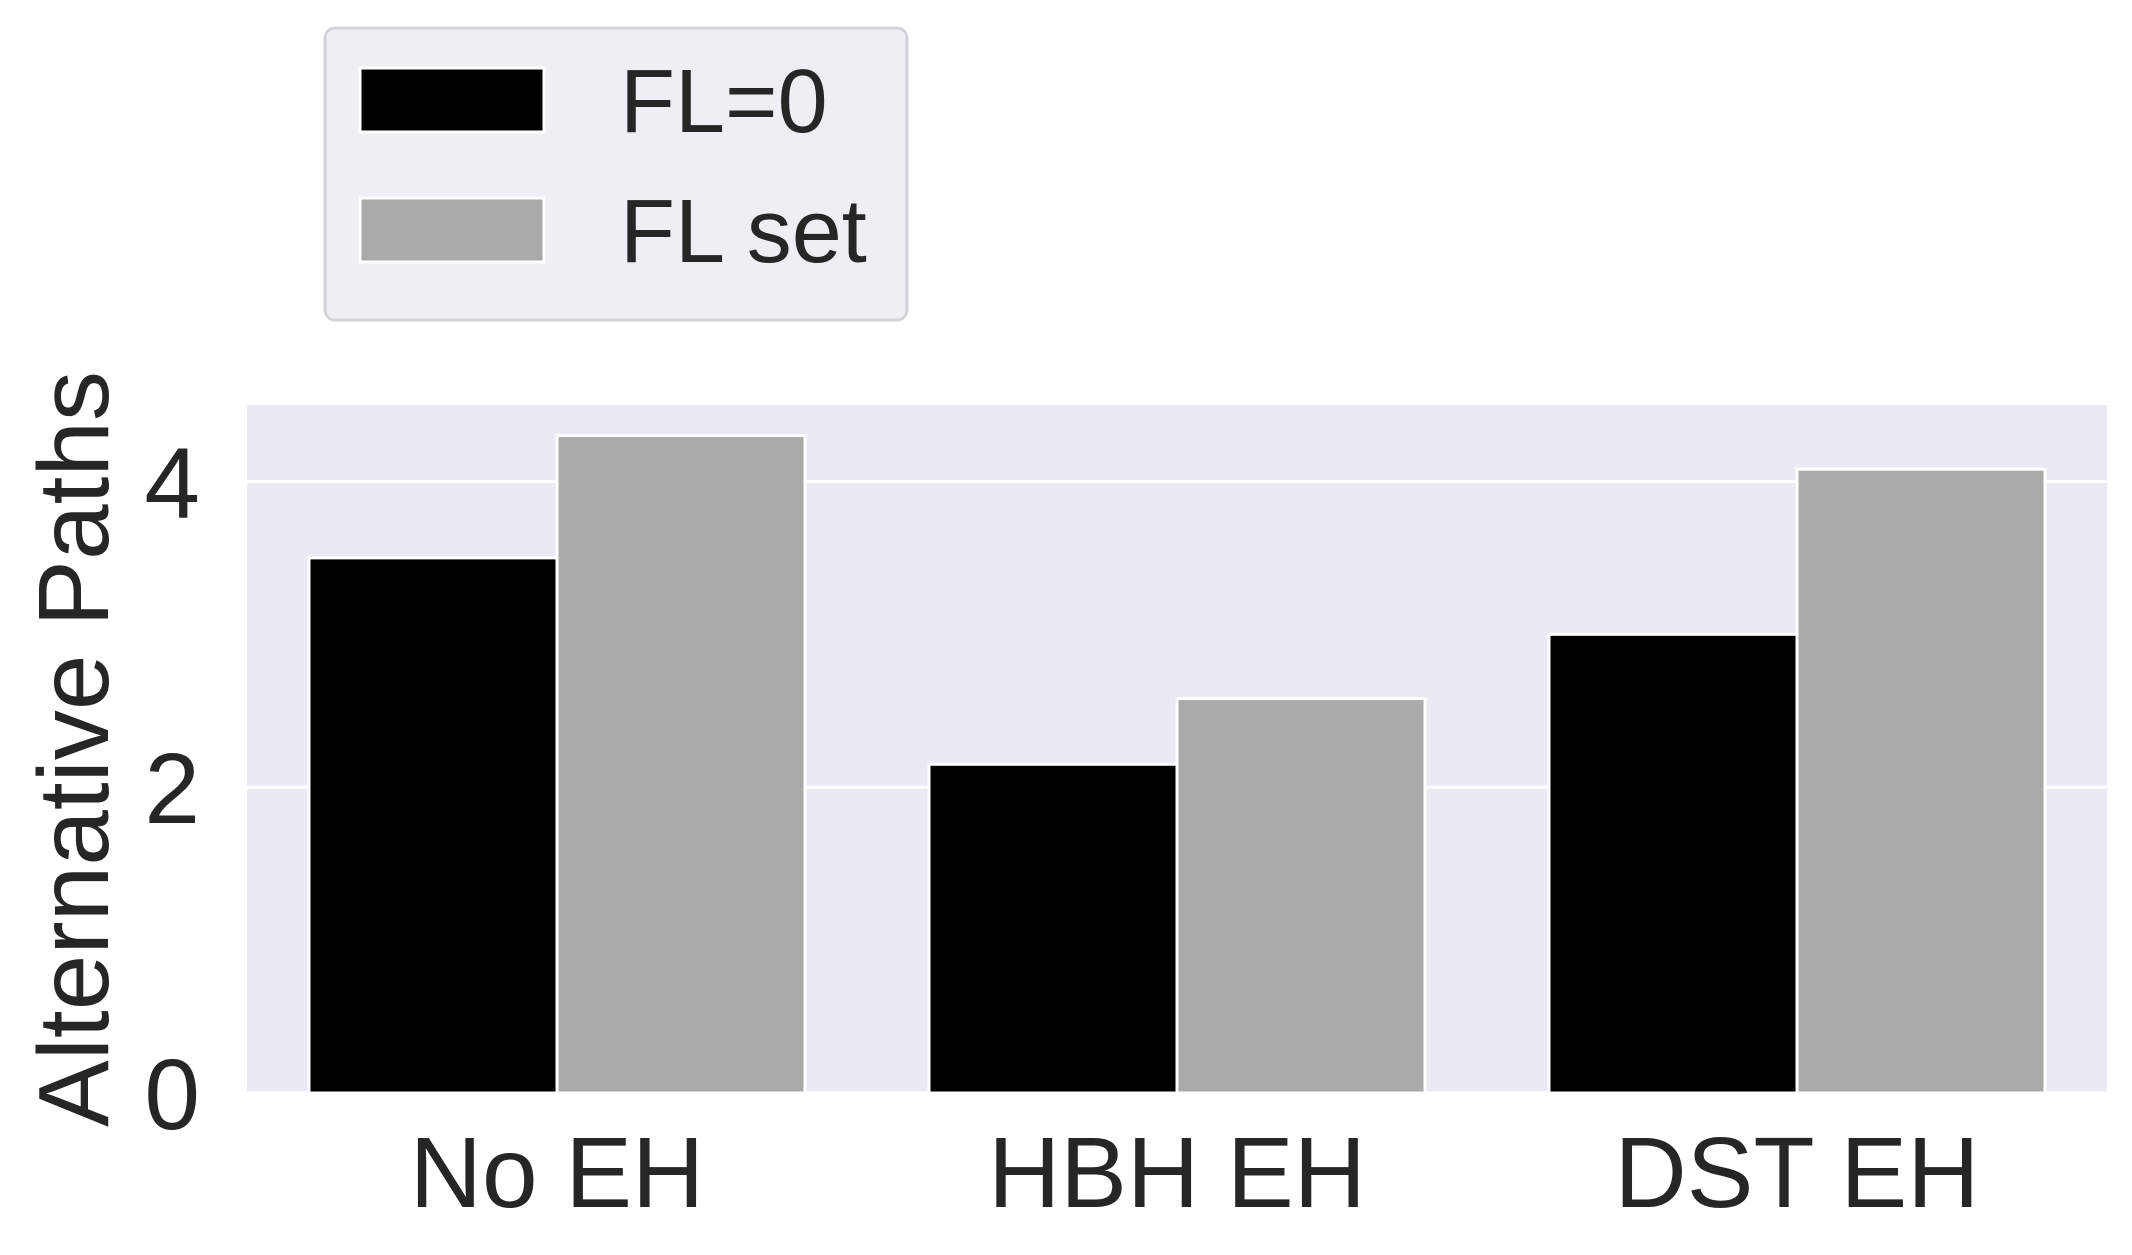 This screenshot has height=1255, width=2132. I want to click on legend-label-fl-set: FL set, so click(743, 232).